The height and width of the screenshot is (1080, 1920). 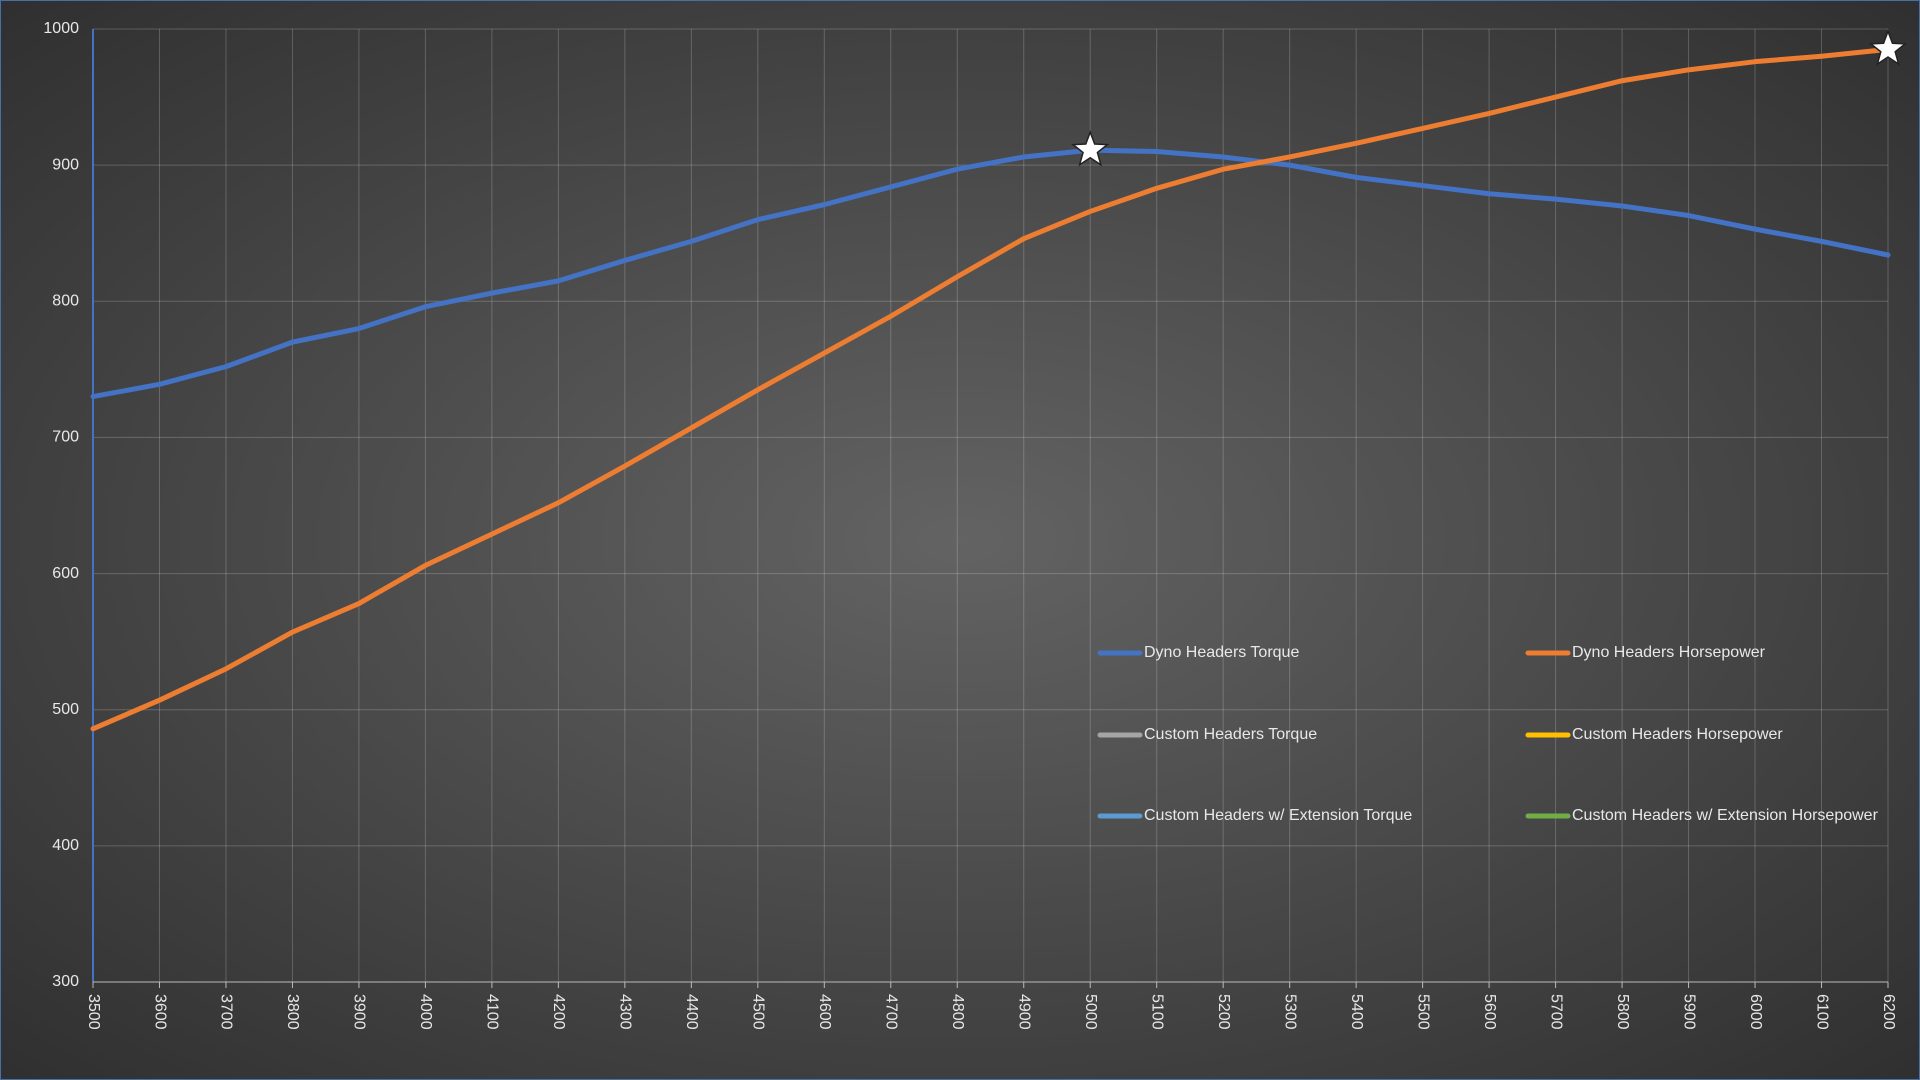 I want to click on x-tick-label: 4900, so click(x=1024, y=1012).